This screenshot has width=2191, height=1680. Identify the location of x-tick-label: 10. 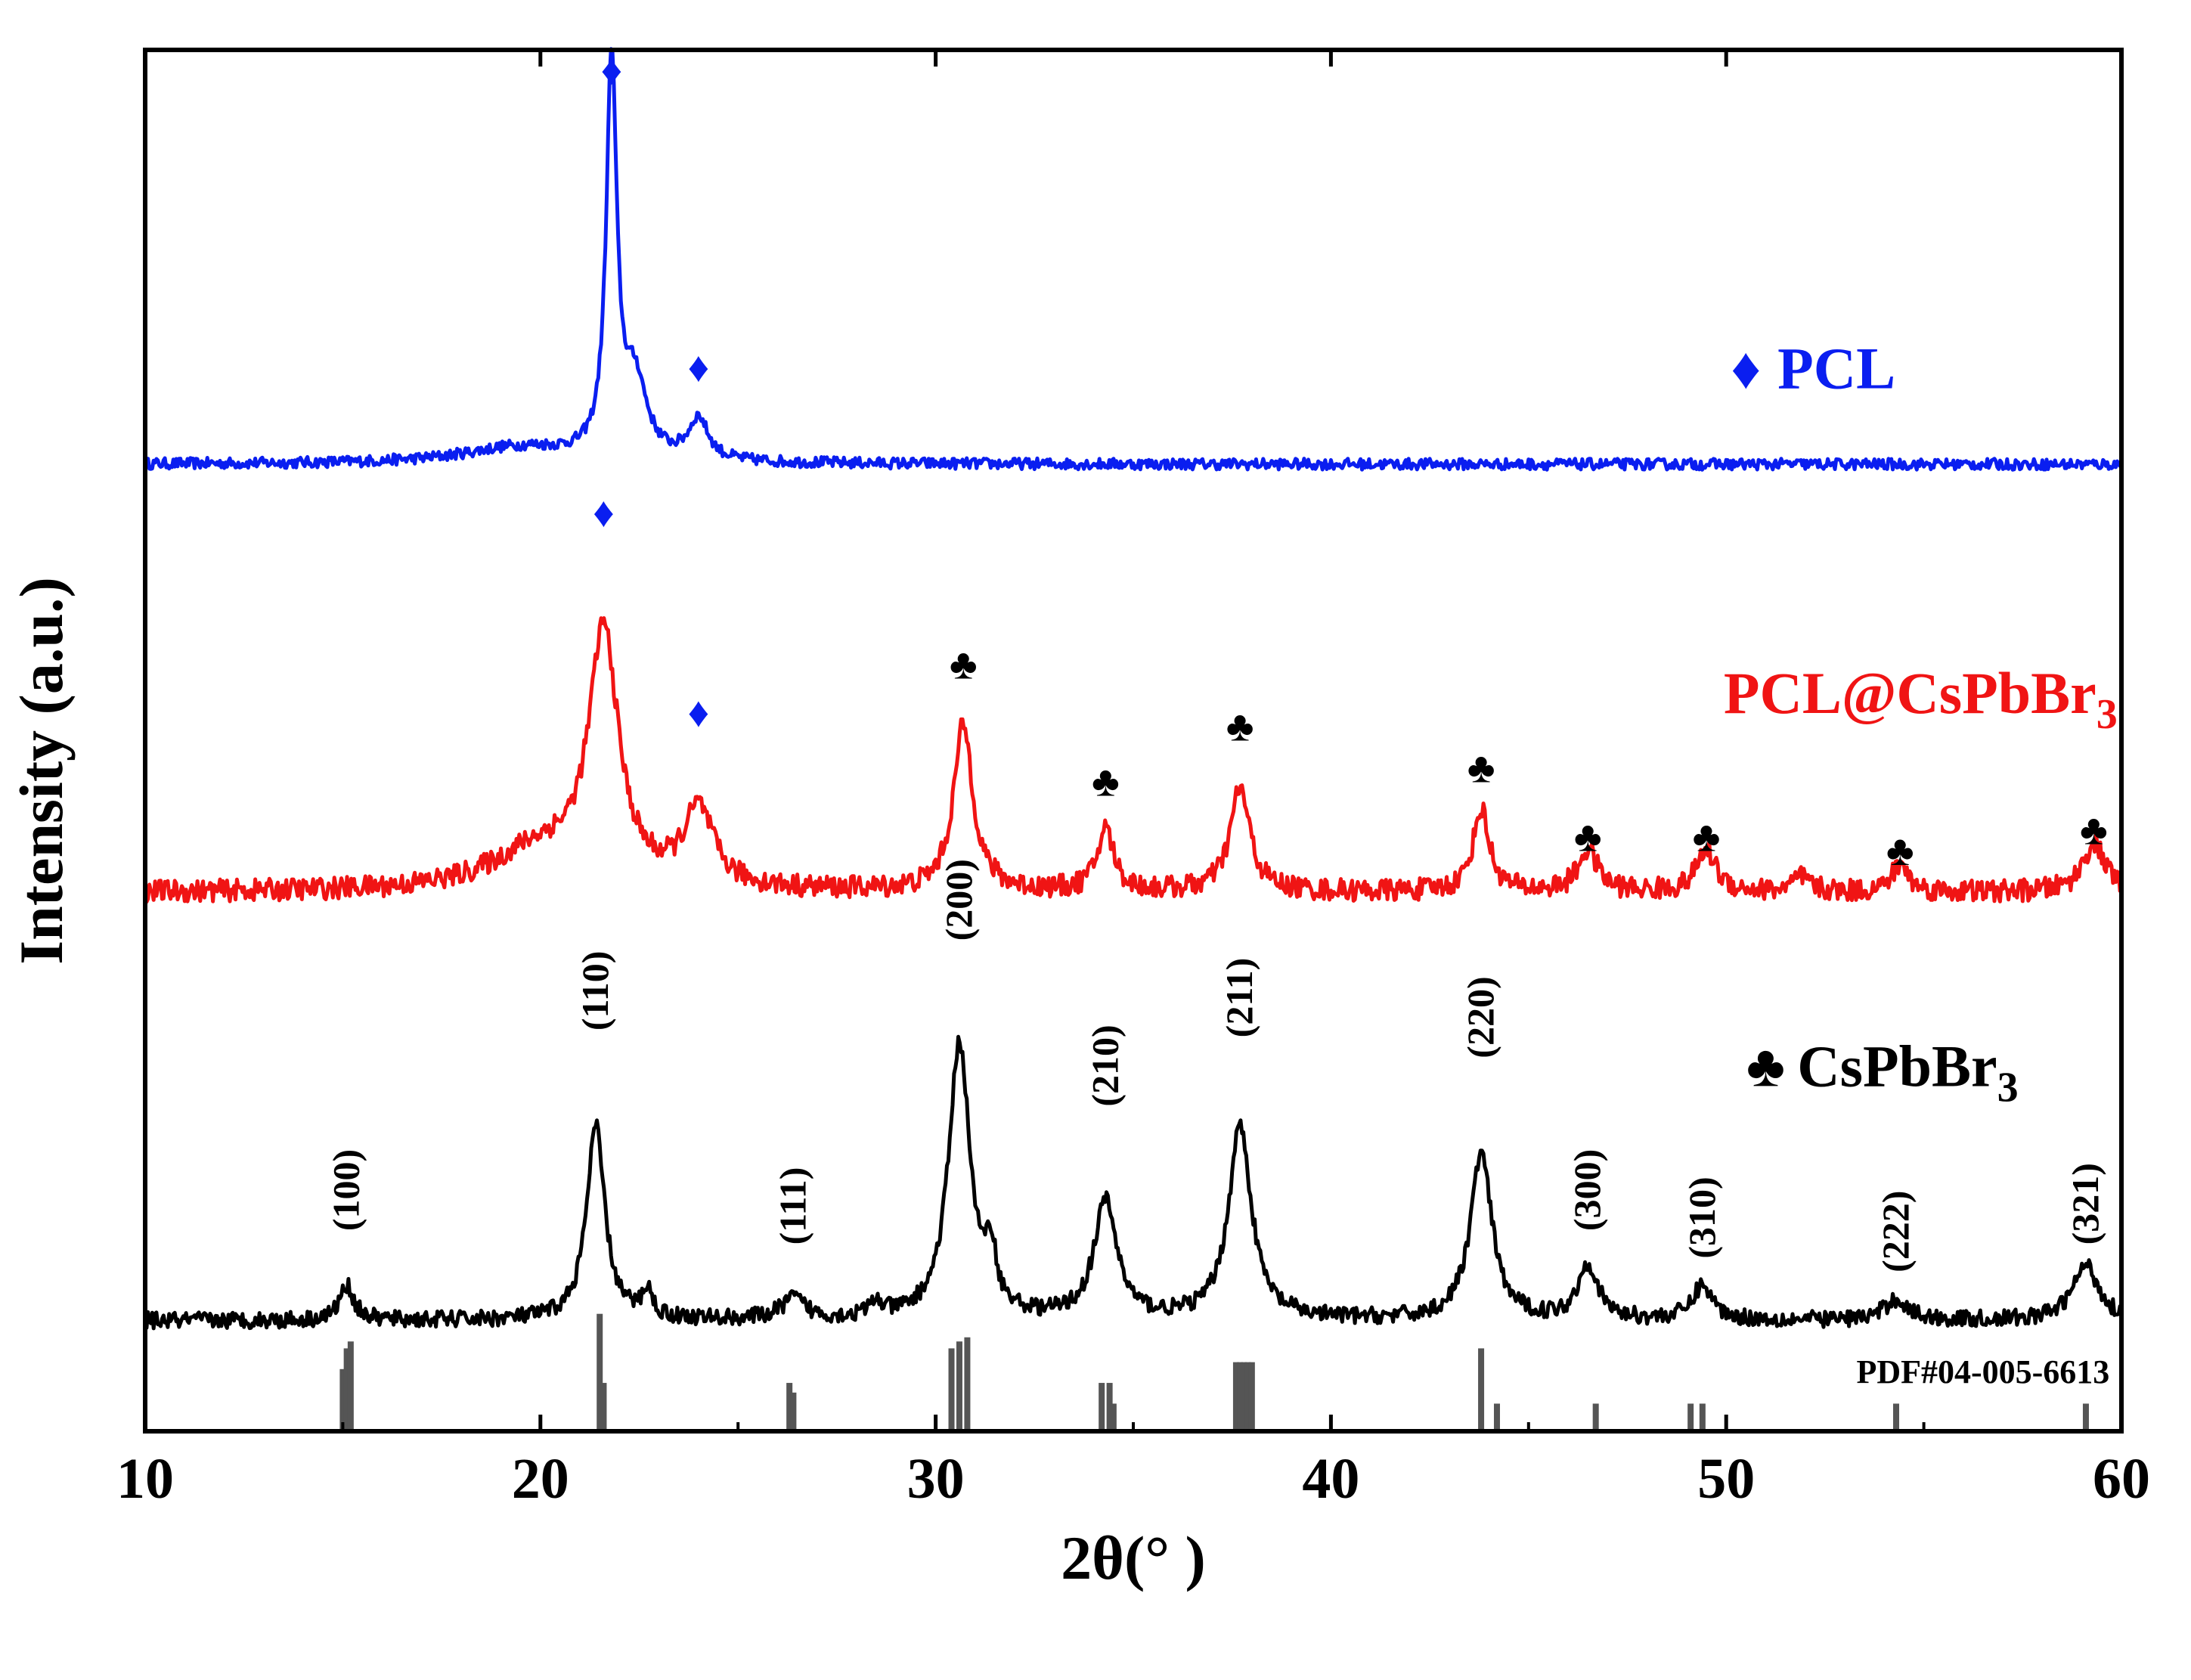
(145, 1479).